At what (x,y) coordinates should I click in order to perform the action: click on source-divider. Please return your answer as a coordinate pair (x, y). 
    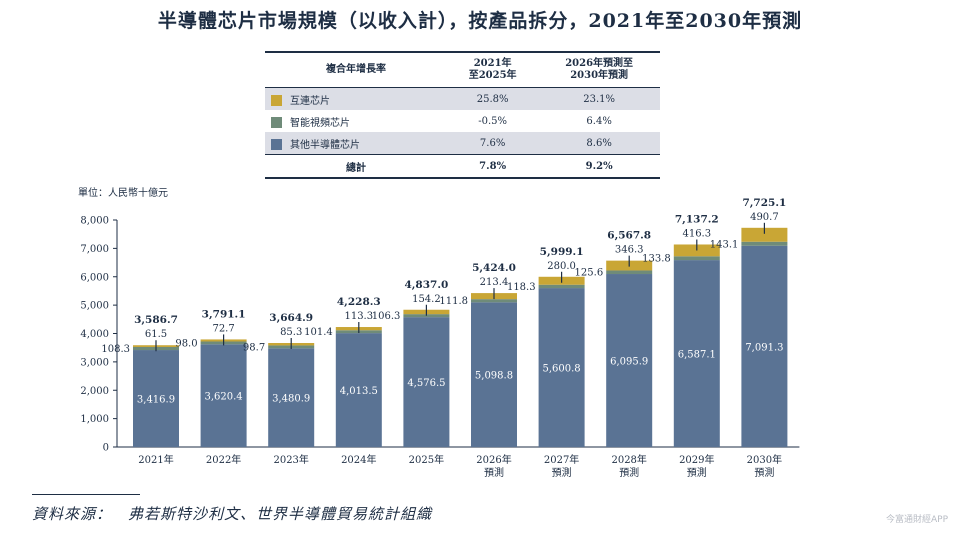
    Looking at the image, I should click on (86, 494).